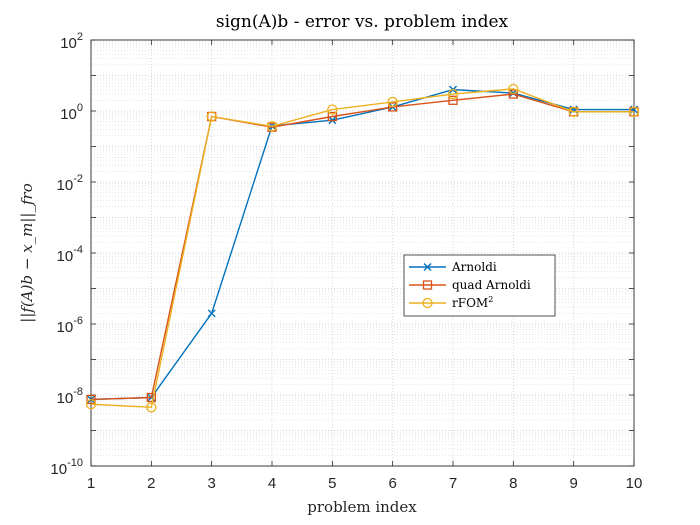  What do you see at coordinates (362, 22) in the screenshot?
I see `chart-title: sign(A)b - error vs. problem index` at bounding box center [362, 22].